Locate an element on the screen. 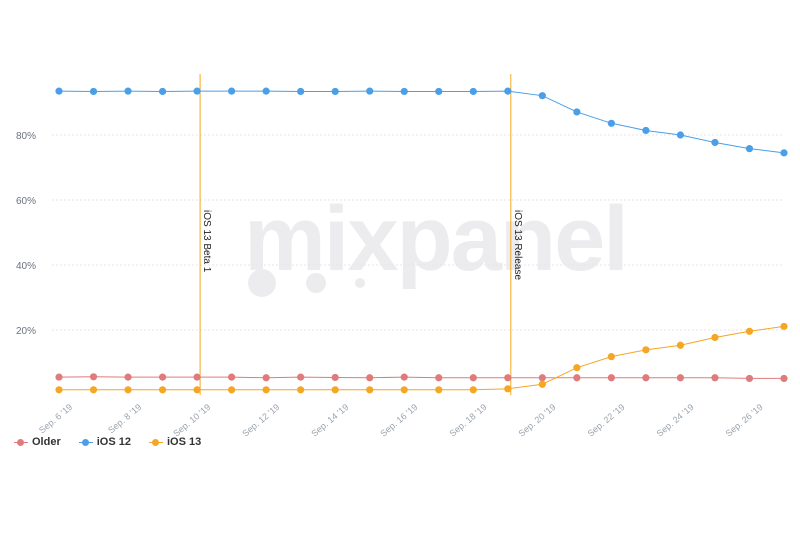 The image size is (800, 533). mixpanel-watermark: mixpanel is located at coordinates (436, 242).